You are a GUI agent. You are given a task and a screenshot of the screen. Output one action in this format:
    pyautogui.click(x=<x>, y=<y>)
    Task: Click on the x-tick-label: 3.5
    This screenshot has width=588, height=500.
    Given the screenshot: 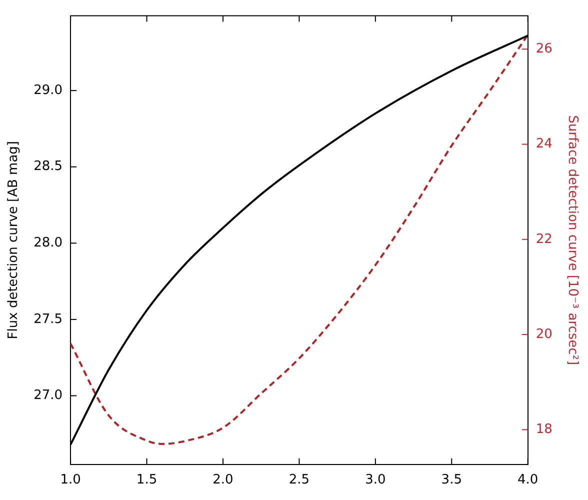 What is the action you would take?
    pyautogui.click(x=451, y=480)
    